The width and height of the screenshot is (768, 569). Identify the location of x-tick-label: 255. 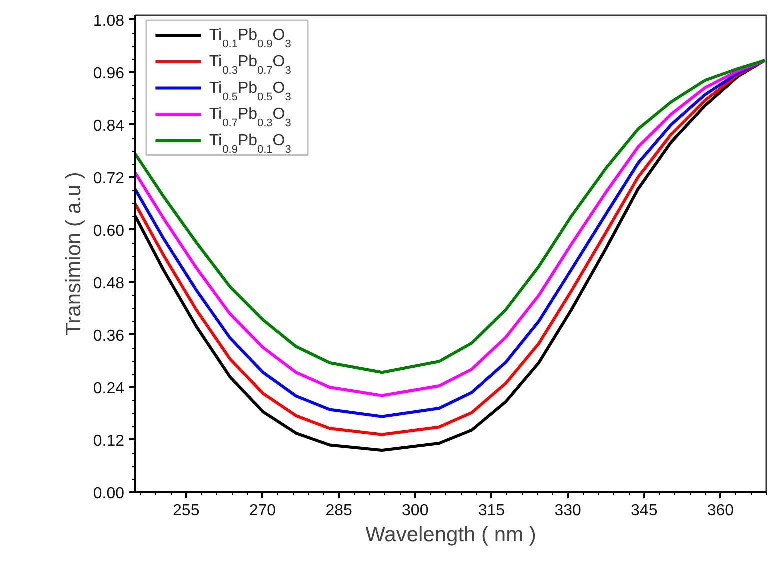
(186, 511).